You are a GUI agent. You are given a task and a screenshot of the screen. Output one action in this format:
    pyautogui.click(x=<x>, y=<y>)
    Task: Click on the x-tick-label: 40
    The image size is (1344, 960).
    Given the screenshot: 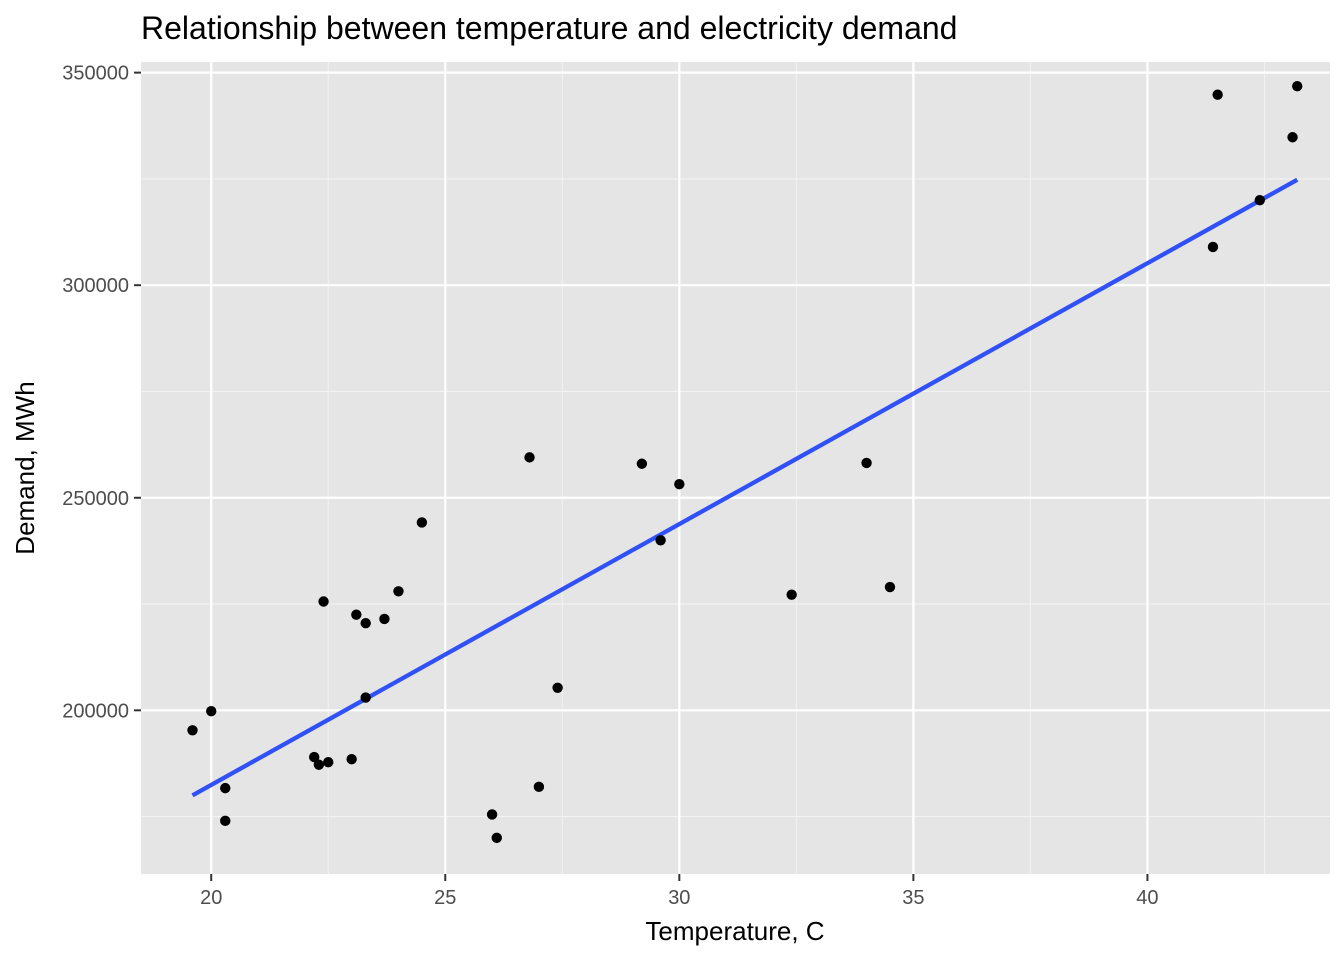 What is the action you would take?
    pyautogui.click(x=1147, y=898)
    